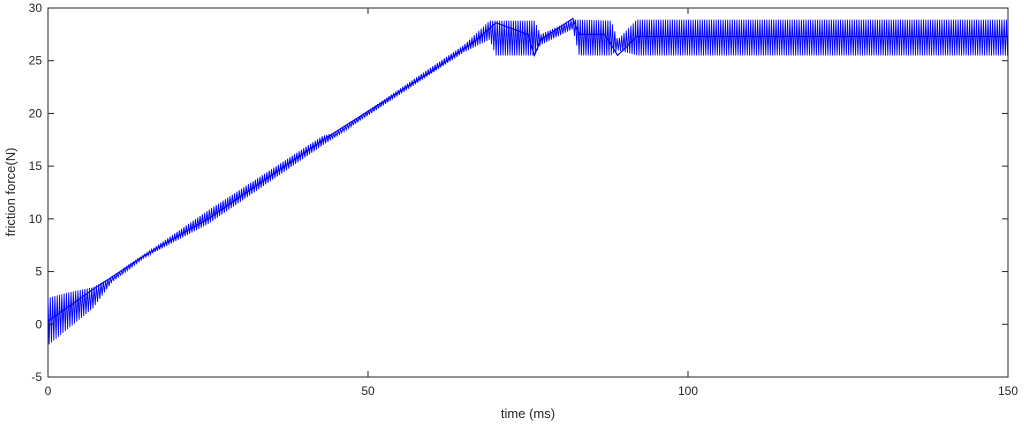 This screenshot has width=1024, height=428. What do you see at coordinates (36, 61) in the screenshot?
I see `y-tick-label: 25` at bounding box center [36, 61].